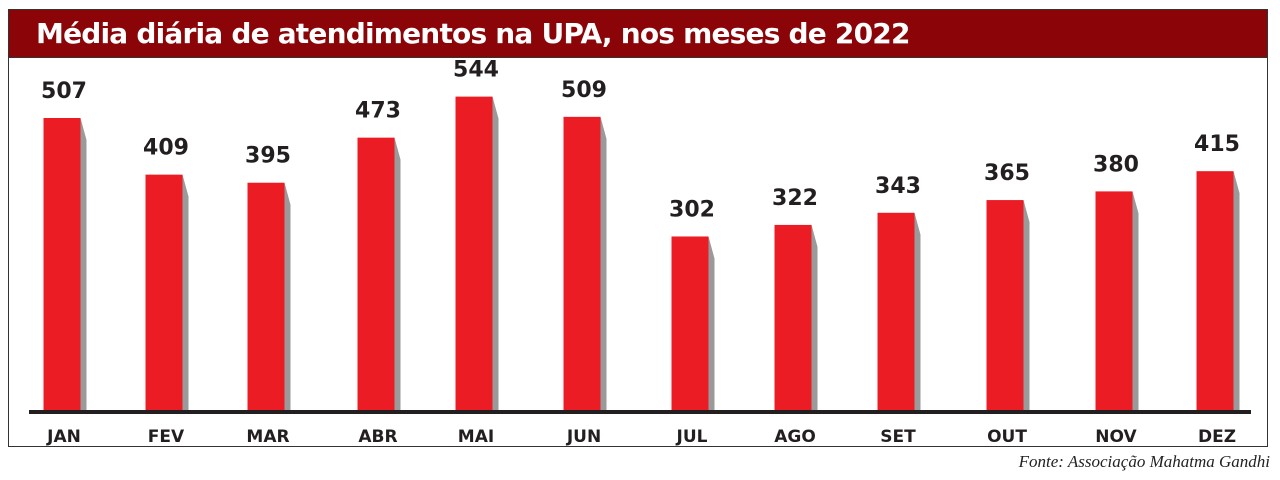 The image size is (1280, 480). Describe the element at coordinates (584, 90) in the screenshot. I see `data-label: 509` at that location.